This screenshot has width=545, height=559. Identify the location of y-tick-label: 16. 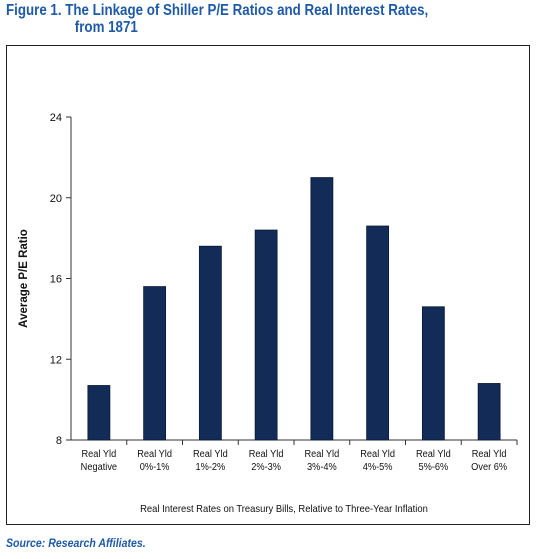
(56, 280).